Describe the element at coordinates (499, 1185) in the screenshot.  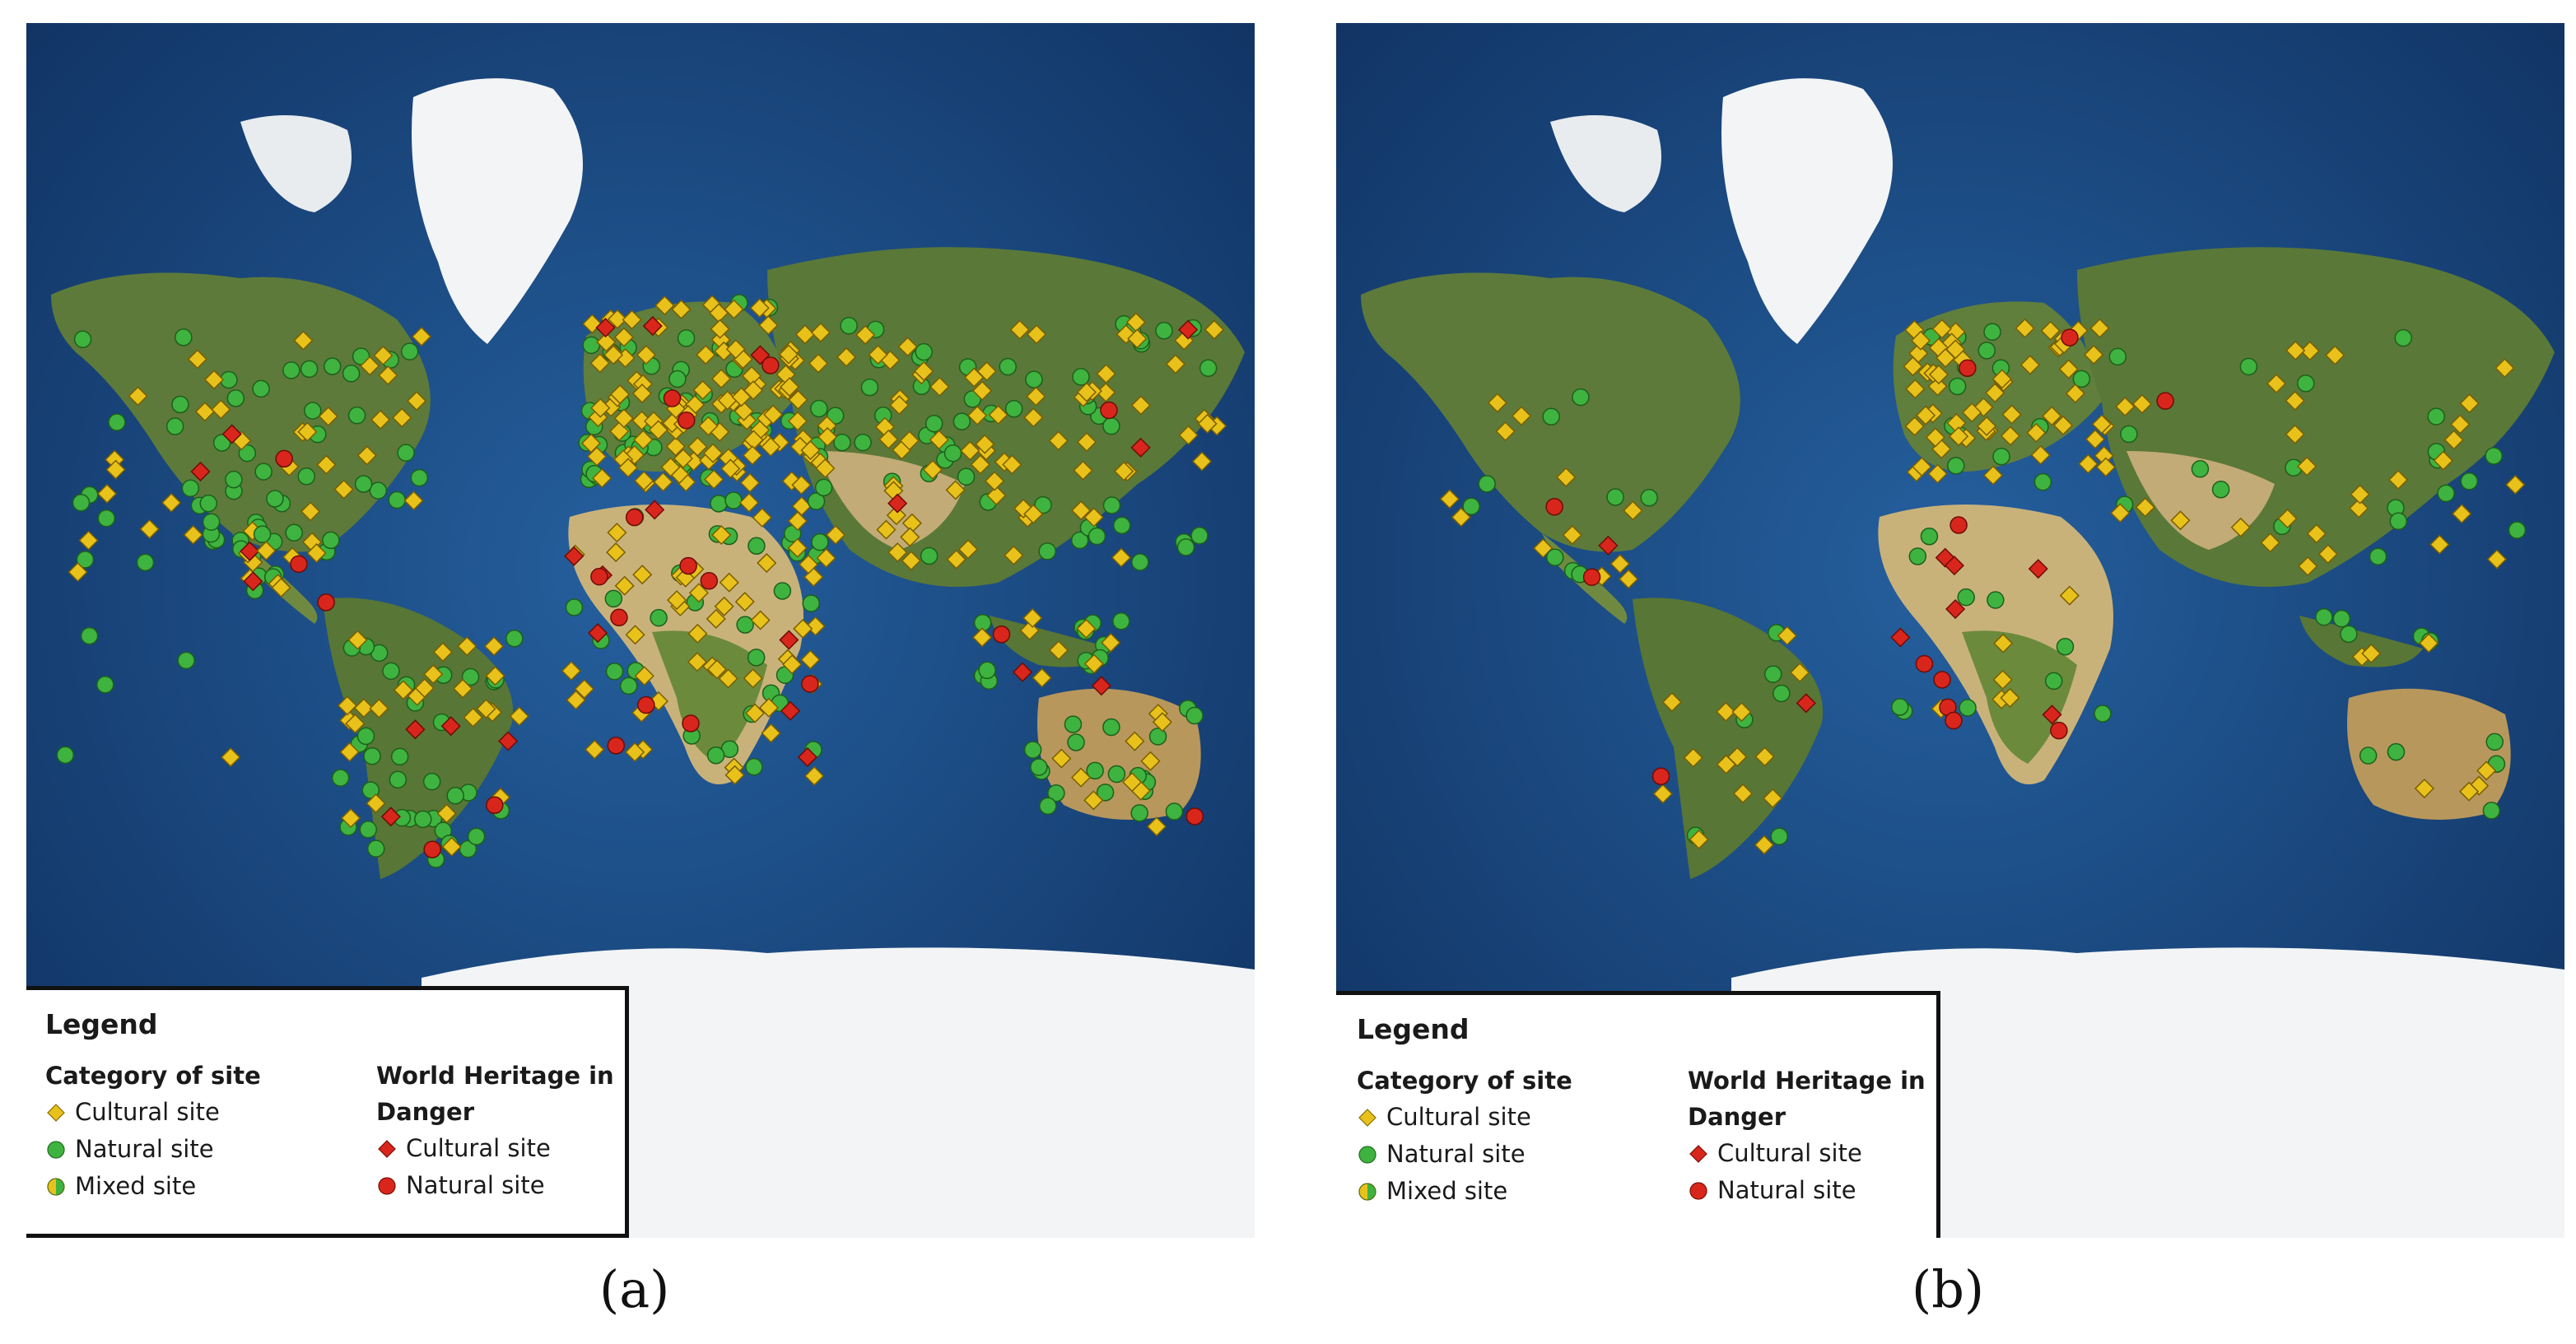
I see `legend-item-danger-natural: Natural site` at that location.